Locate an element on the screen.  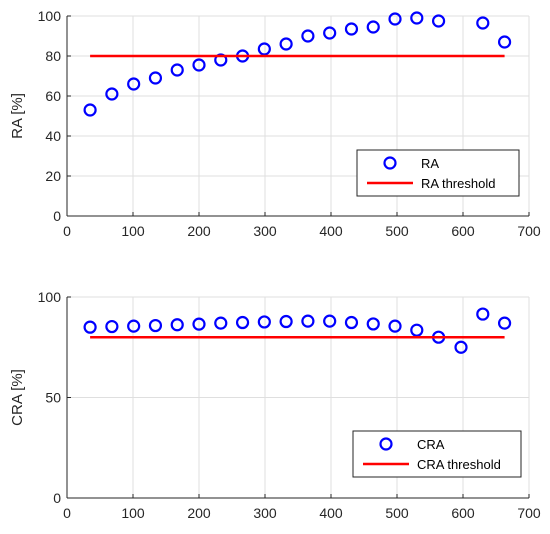
legend-label: CRA is located at coordinates (431, 444).